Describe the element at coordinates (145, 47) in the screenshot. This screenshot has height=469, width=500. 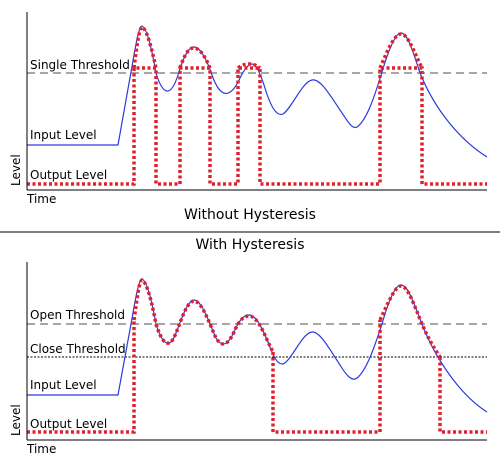
I see `top-output-above-threshold` at that location.